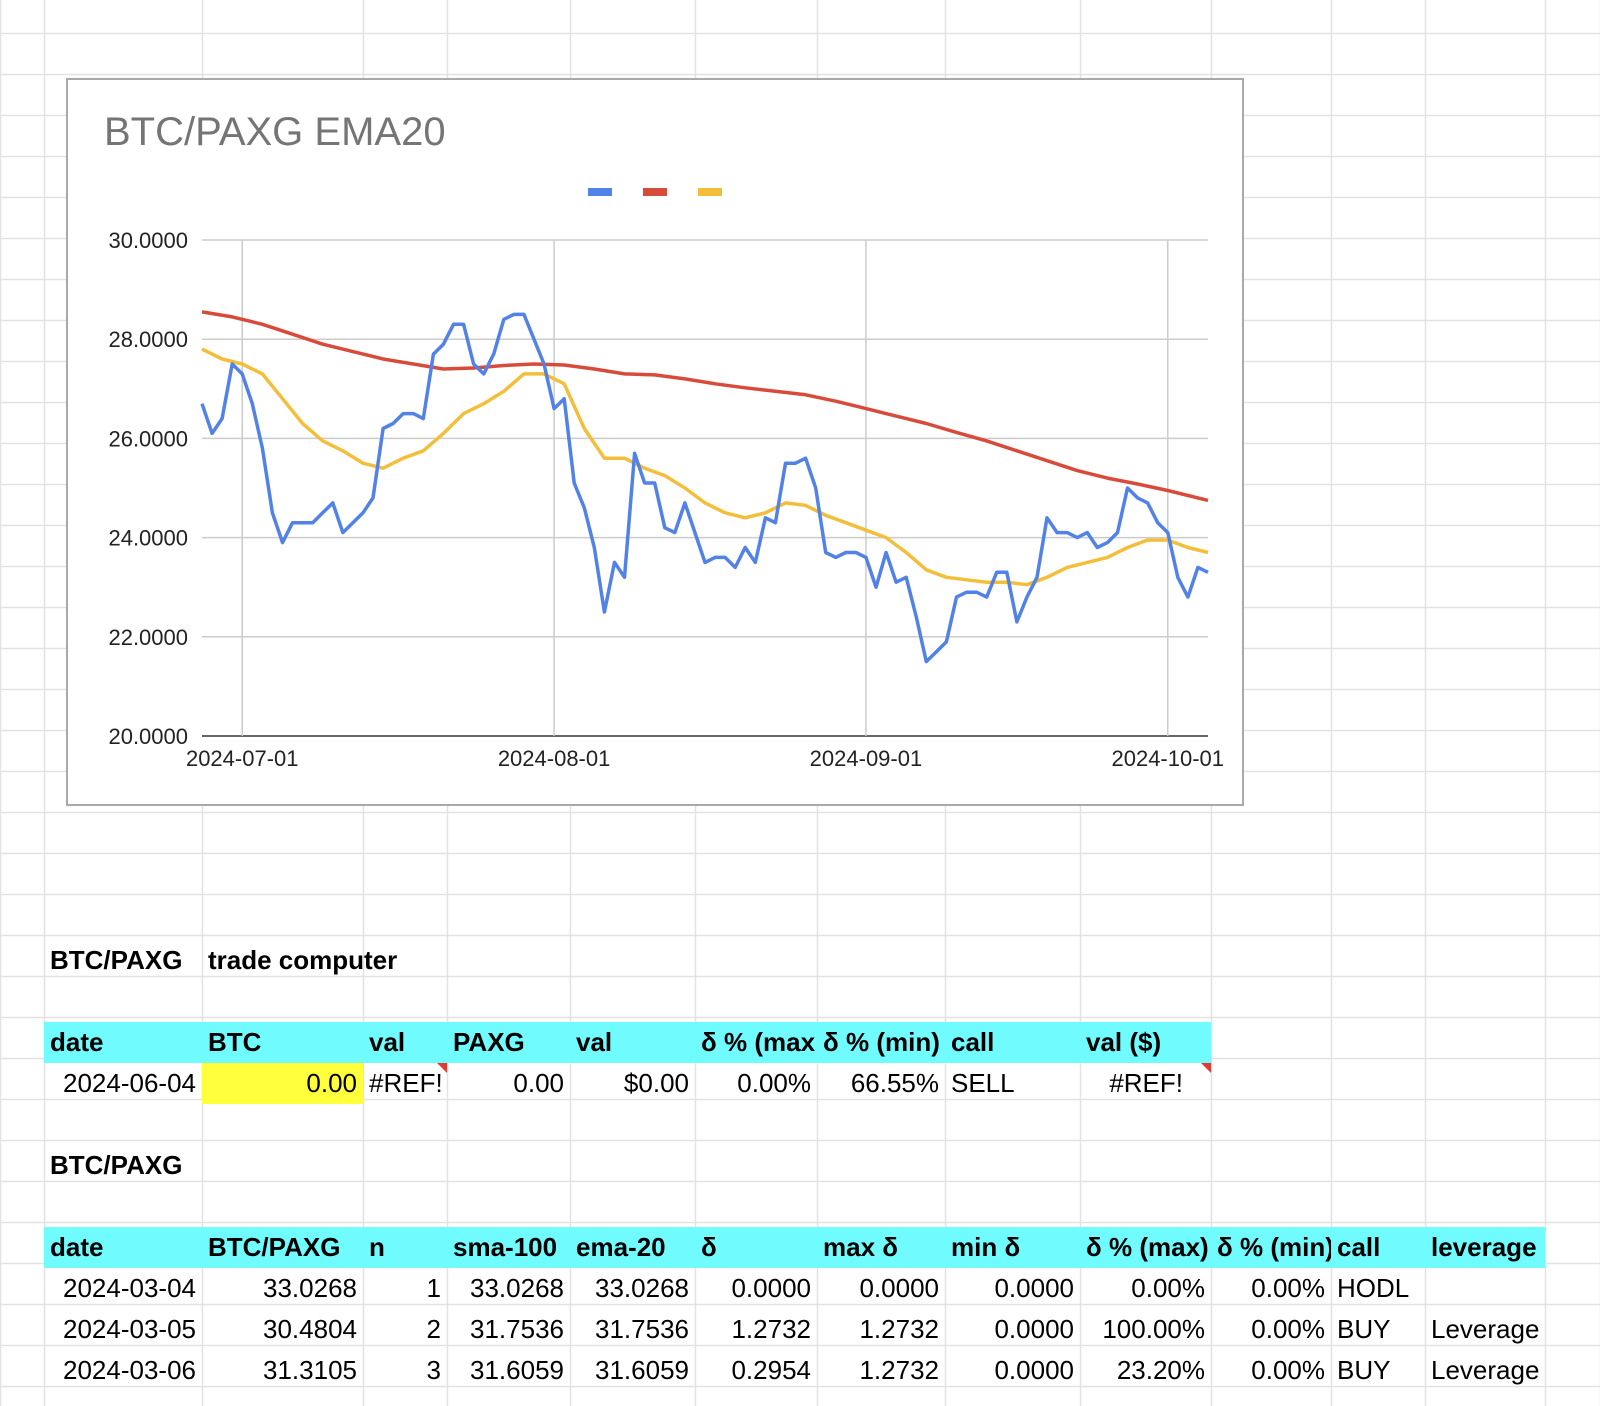 The height and width of the screenshot is (1406, 1600). What do you see at coordinates (1485, 1247) in the screenshot?
I see `table-header-cell: leverage` at bounding box center [1485, 1247].